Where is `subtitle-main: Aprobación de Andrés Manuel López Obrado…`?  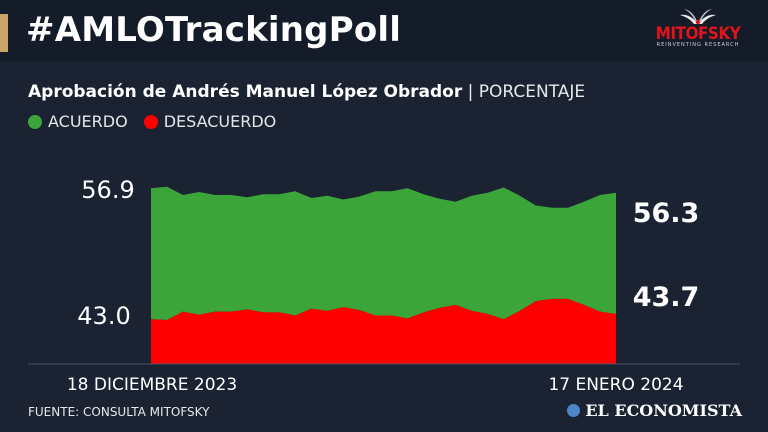
subtitle-main: Aprobación de Andrés Manuel López Obrado… is located at coordinates (245, 92).